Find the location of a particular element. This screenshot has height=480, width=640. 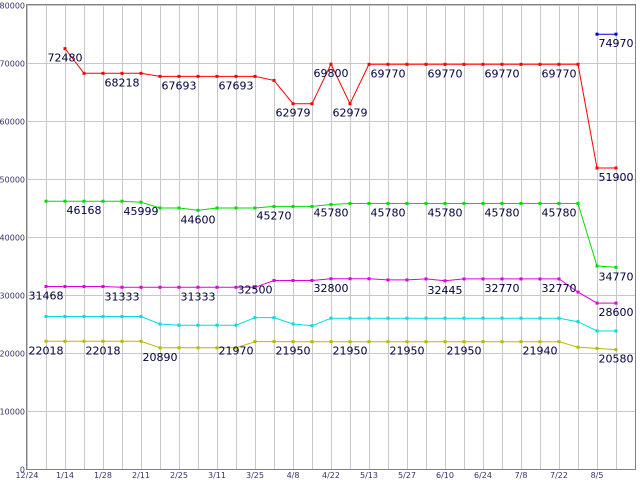

data-label: 32500 is located at coordinates (255, 290).